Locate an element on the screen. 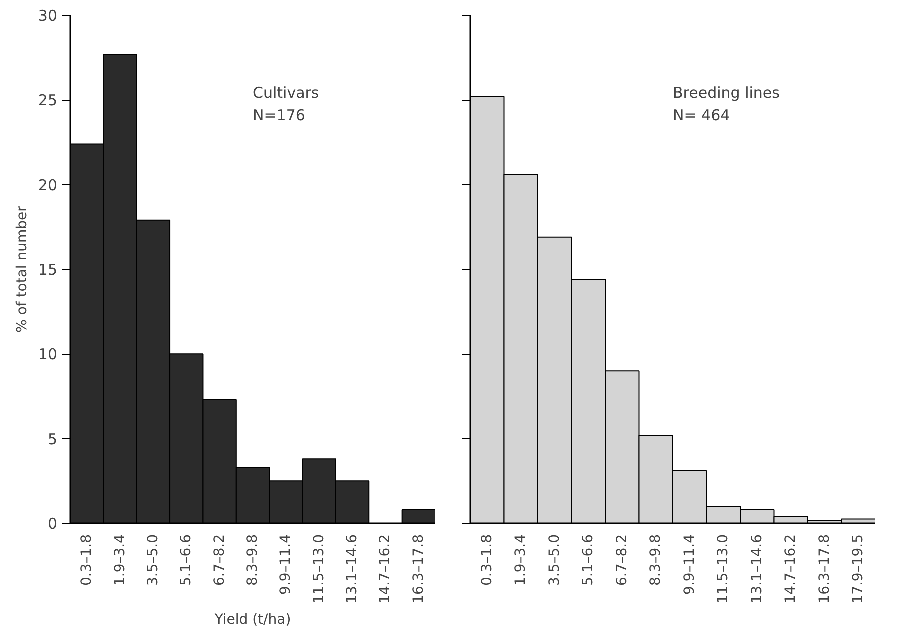 This screenshot has height=643, width=901. y-tick-label: 15 is located at coordinates (48, 270).